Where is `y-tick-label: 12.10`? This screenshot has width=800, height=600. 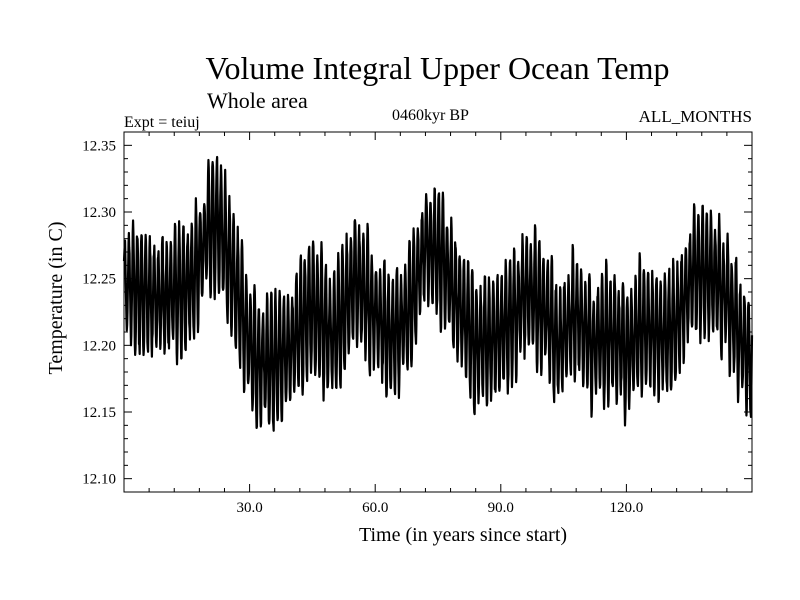 y-tick-label: 12.10 is located at coordinates (99, 480).